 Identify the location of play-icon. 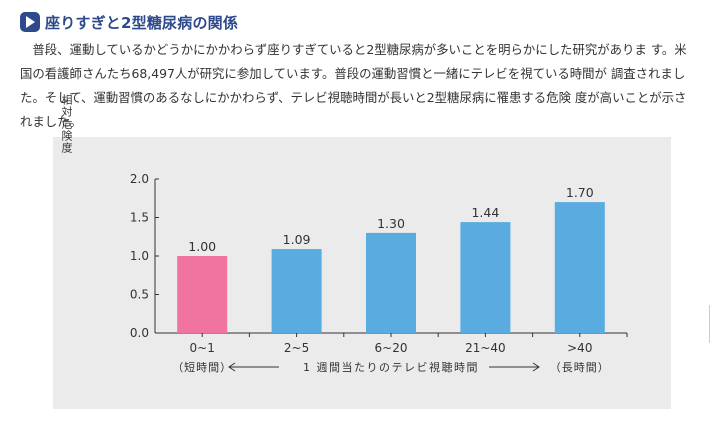
(30, 22).